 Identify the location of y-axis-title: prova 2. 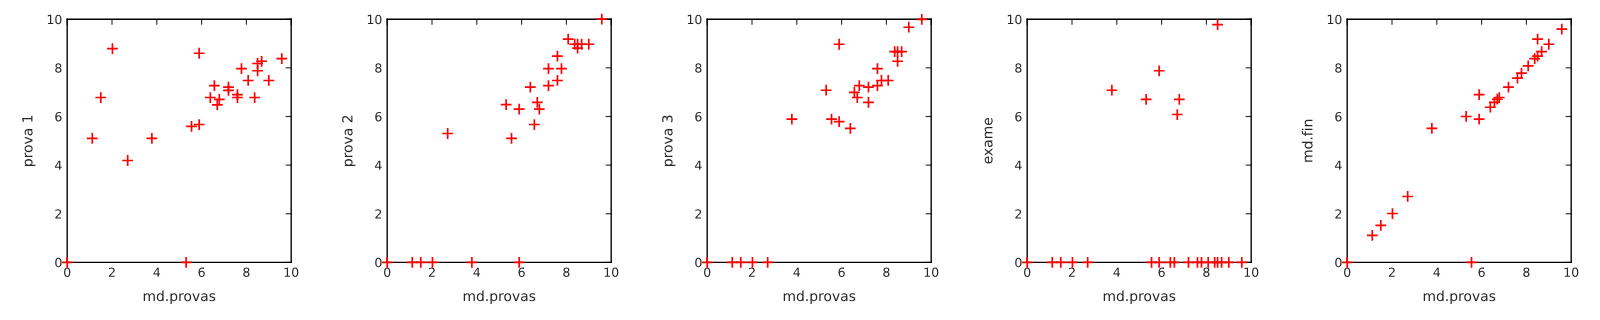
(349, 140).